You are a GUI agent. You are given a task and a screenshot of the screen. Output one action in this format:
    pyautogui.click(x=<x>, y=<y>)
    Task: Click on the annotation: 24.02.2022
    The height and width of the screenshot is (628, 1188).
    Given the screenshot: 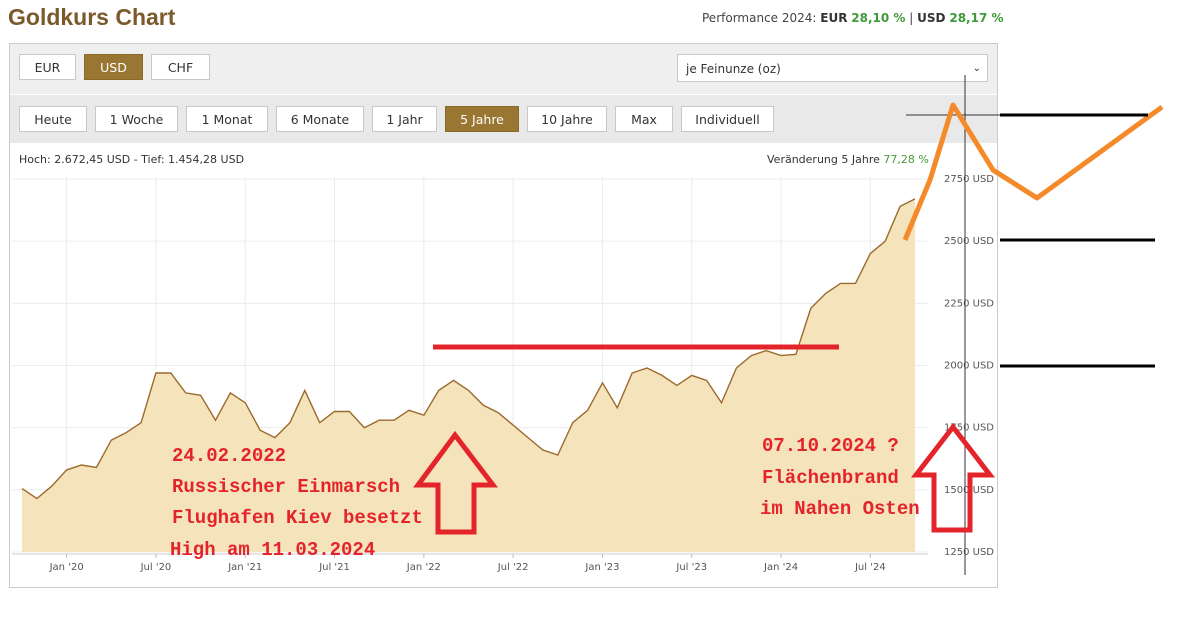 What is the action you would take?
    pyautogui.click(x=229, y=456)
    